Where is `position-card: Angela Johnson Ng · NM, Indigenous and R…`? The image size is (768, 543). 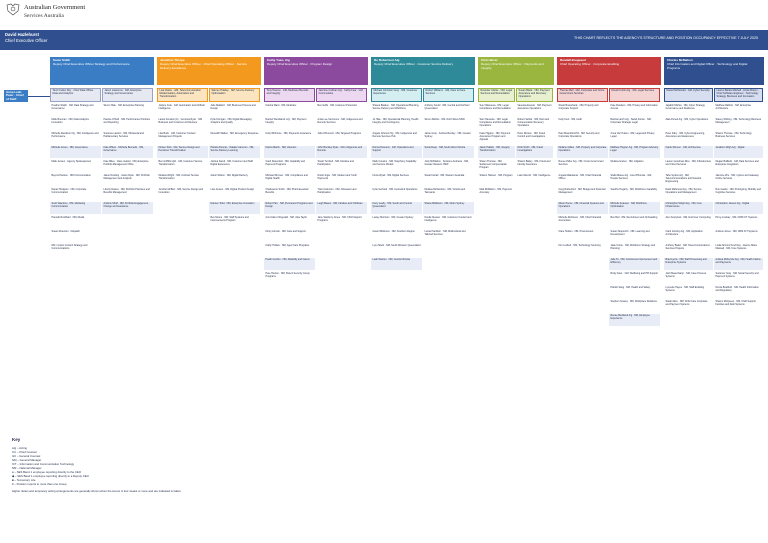 position-card: Angela Johnson Ng · NM, Indigenous and R… is located at coordinates (394, 135).